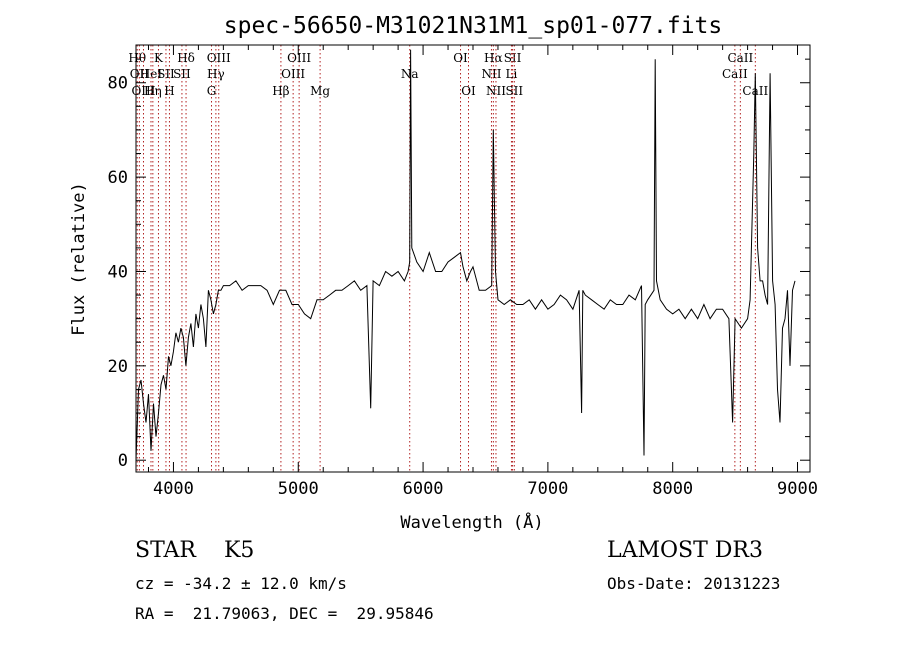 This screenshot has width=900, height=649. Describe the element at coordinates (672, 489) in the screenshot. I see `x-tick-label: 8000` at that location.